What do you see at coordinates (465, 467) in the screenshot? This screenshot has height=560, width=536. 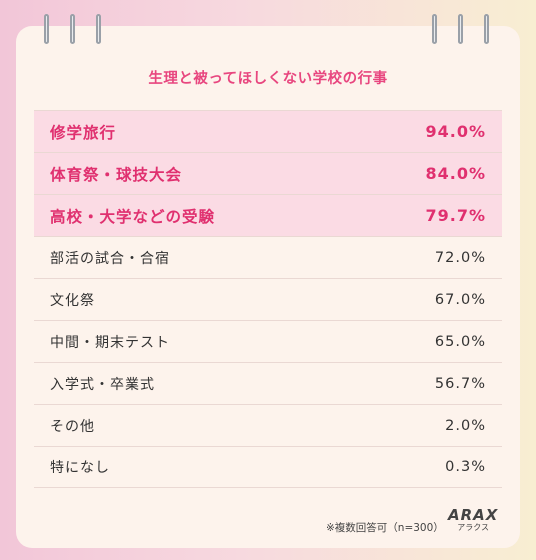 I see `row-value: 0.3%` at bounding box center [465, 467].